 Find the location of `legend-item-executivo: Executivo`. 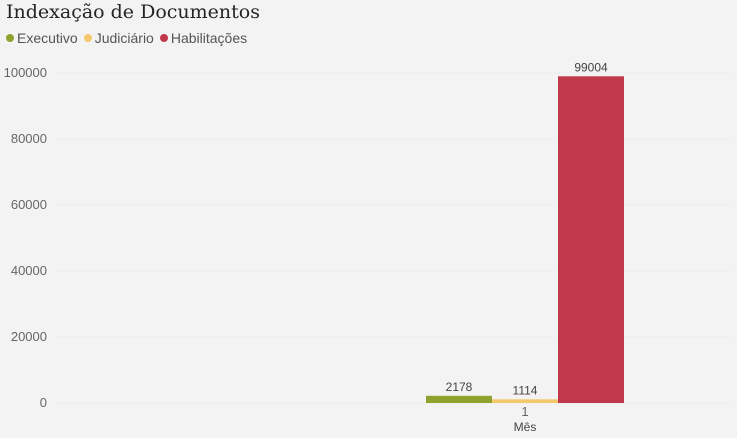

legend-item-executivo: Executivo is located at coordinates (42, 38).